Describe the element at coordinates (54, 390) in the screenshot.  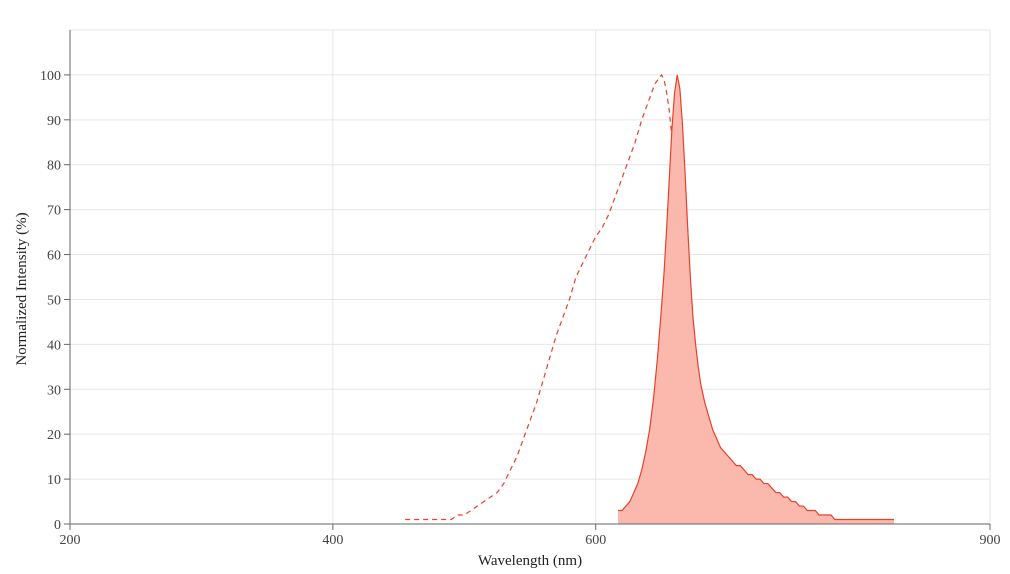
I see `y-tick-label: 30` at that location.